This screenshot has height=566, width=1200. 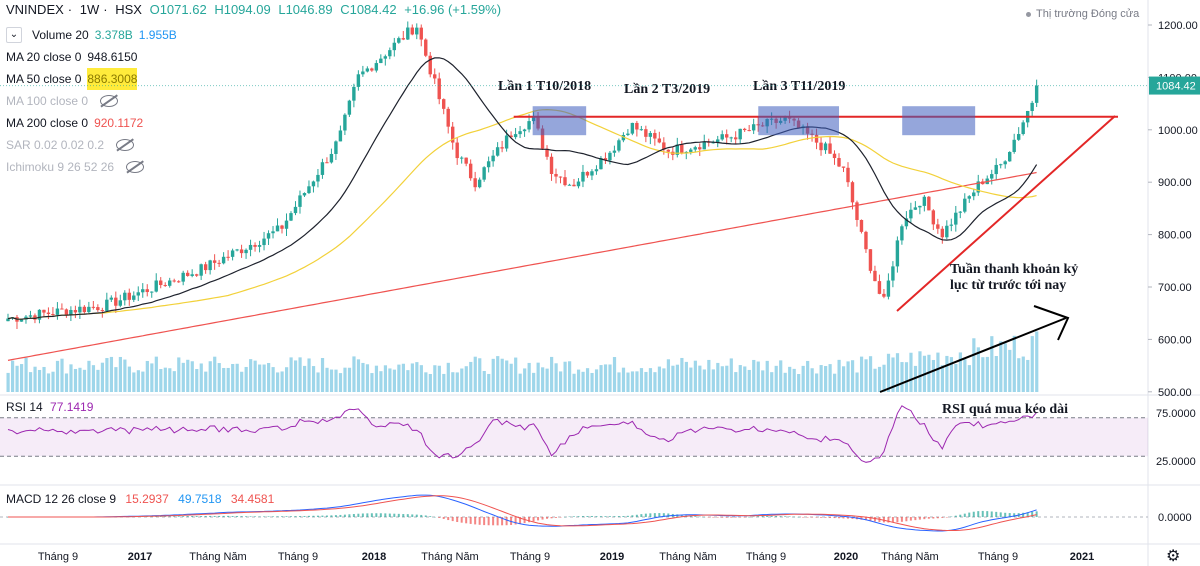 I want to click on settings-gear-icon: ⚙, so click(x=1173, y=556).